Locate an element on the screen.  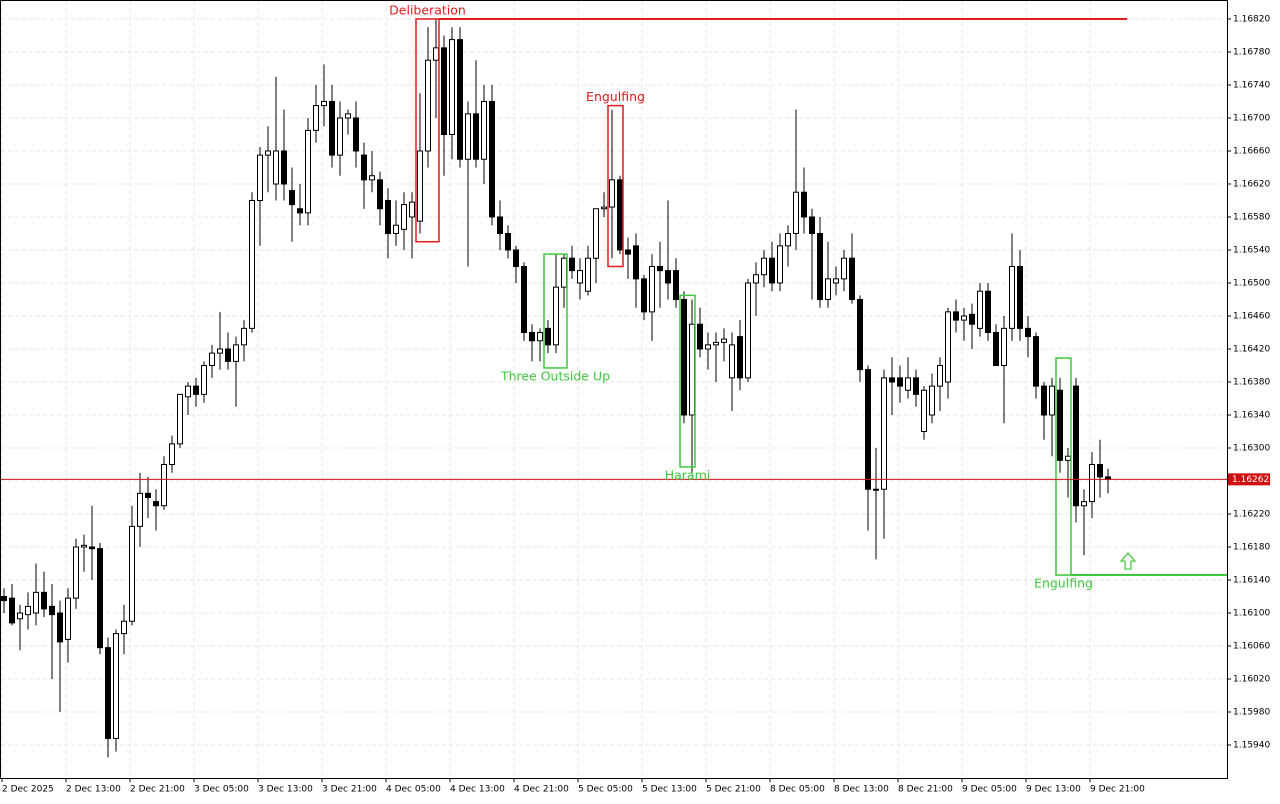
y-tick-label: 1.16700 is located at coordinates (1251, 118).